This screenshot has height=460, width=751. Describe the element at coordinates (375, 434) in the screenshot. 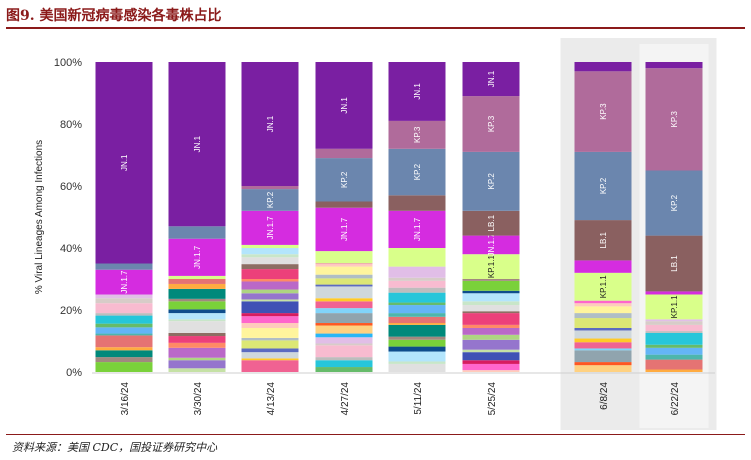

I see `source-rule` at that location.